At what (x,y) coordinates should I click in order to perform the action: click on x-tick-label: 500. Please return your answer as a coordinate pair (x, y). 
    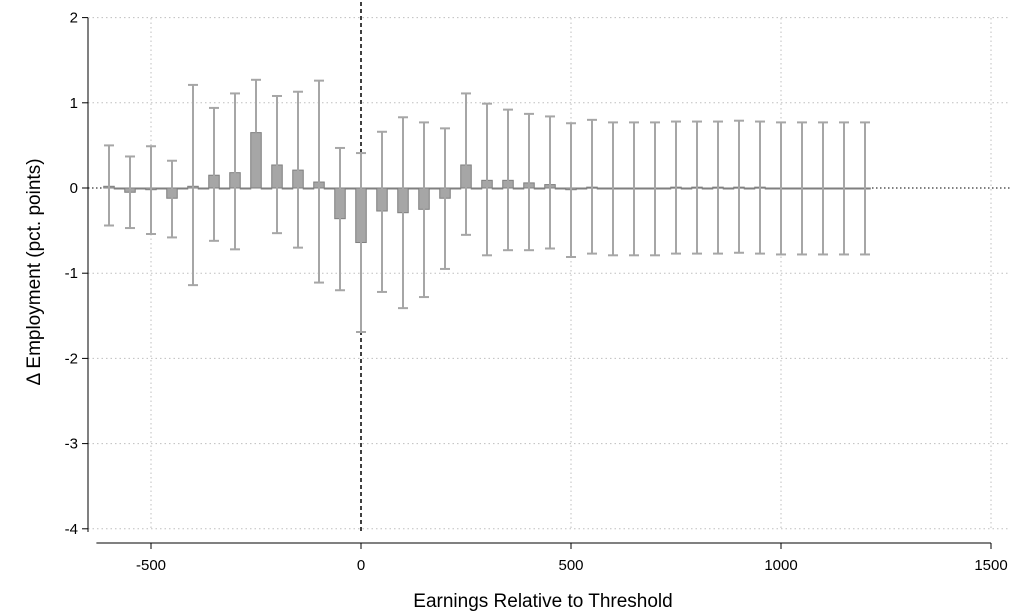
    Looking at the image, I should click on (570, 565).